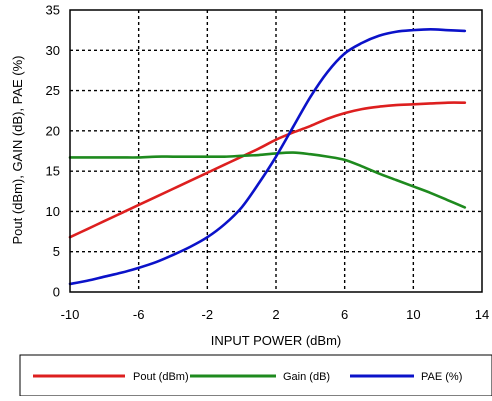 The image size is (492, 401). What do you see at coordinates (441, 377) in the screenshot?
I see `legend-label: PAE (%)` at bounding box center [441, 377].